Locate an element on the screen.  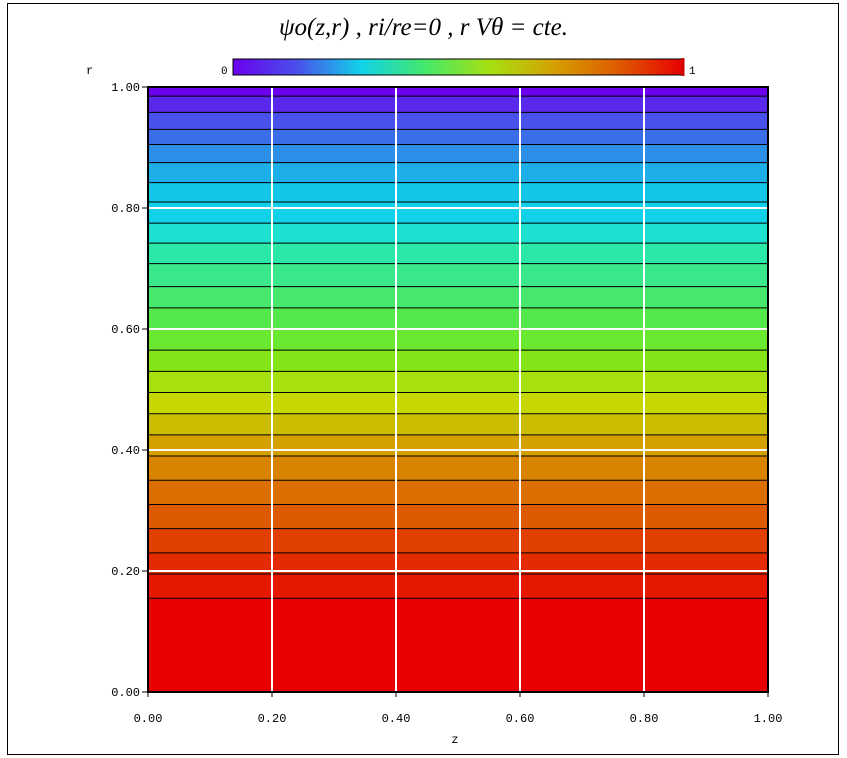
x-tick-label-2: 0.40 is located at coordinates (396, 719).